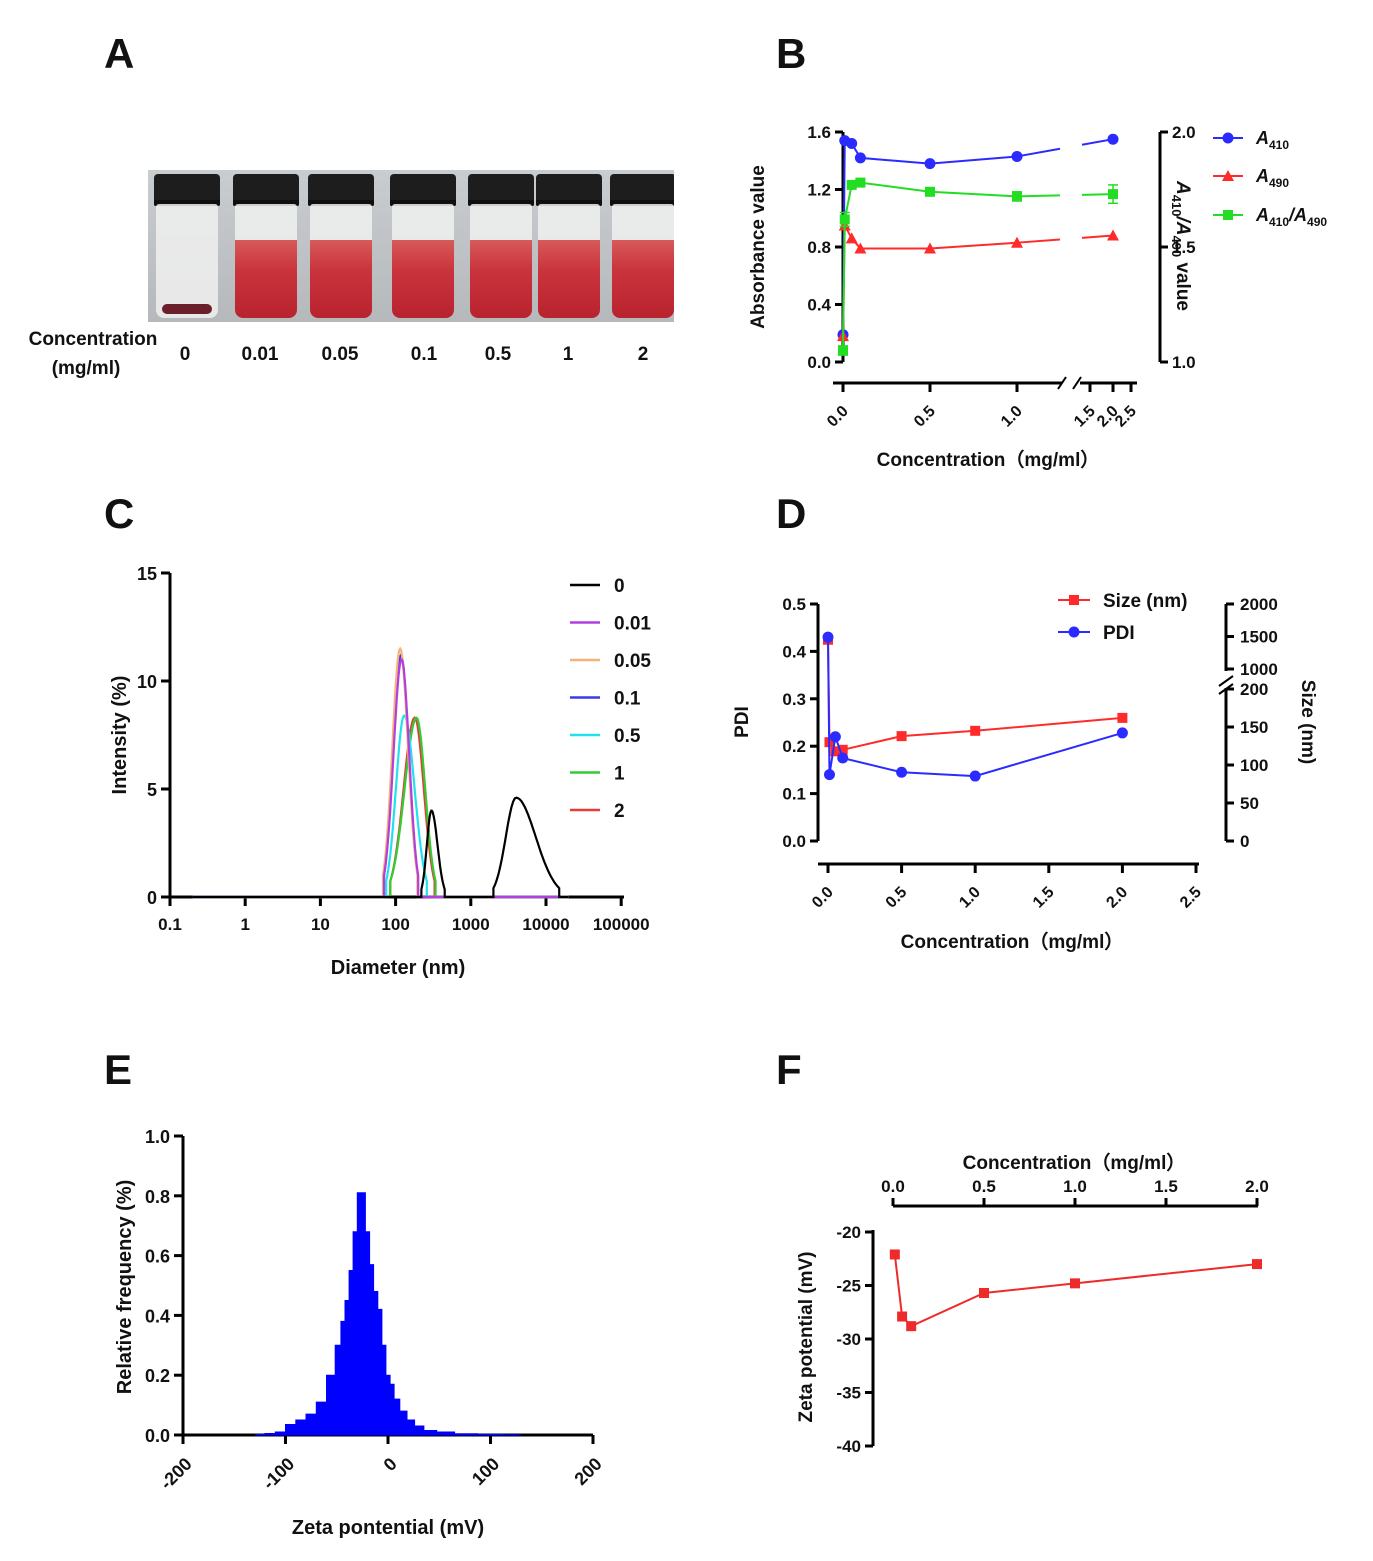 Image resolution: width=1373 pixels, height=1561 pixels. What do you see at coordinates (1176, 206) in the screenshot?
I see `b-y2-sub: 410` at bounding box center [1176, 206].